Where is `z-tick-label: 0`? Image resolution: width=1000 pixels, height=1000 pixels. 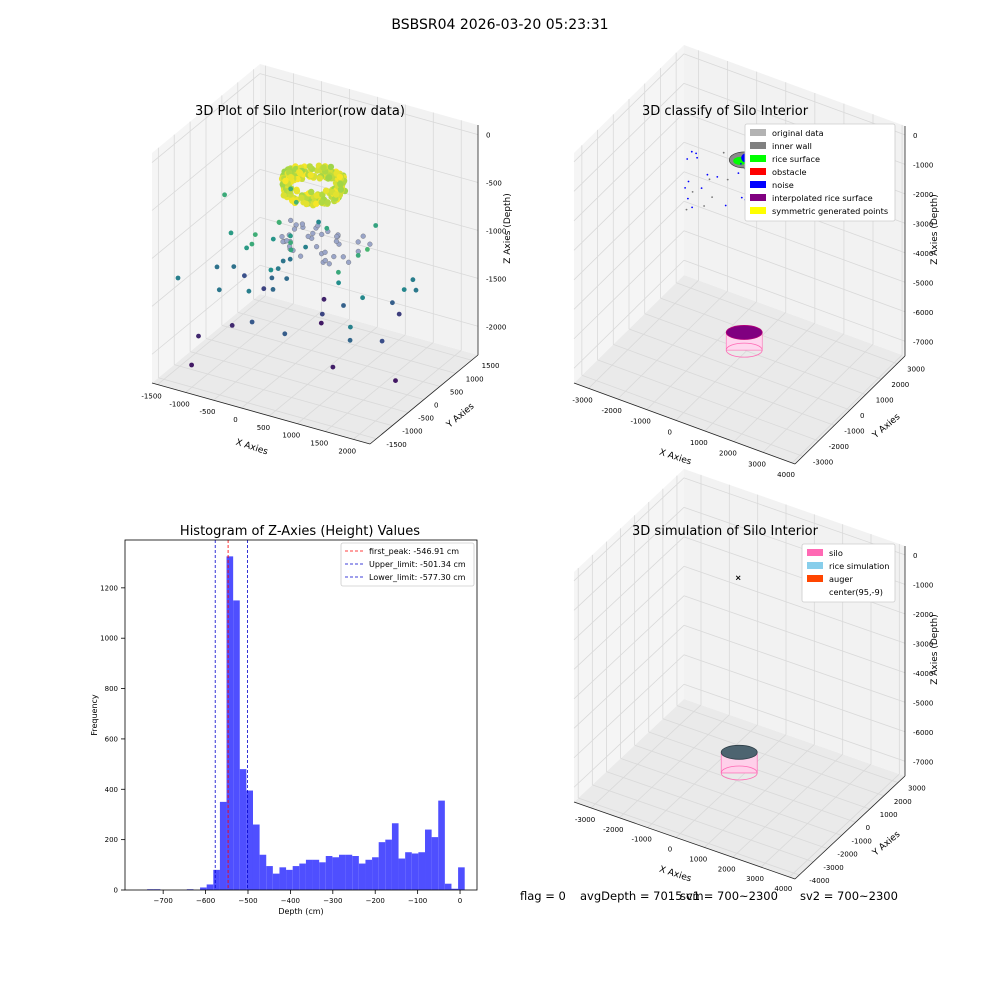
z-tick-label: 0 is located at coordinates (488, 136).